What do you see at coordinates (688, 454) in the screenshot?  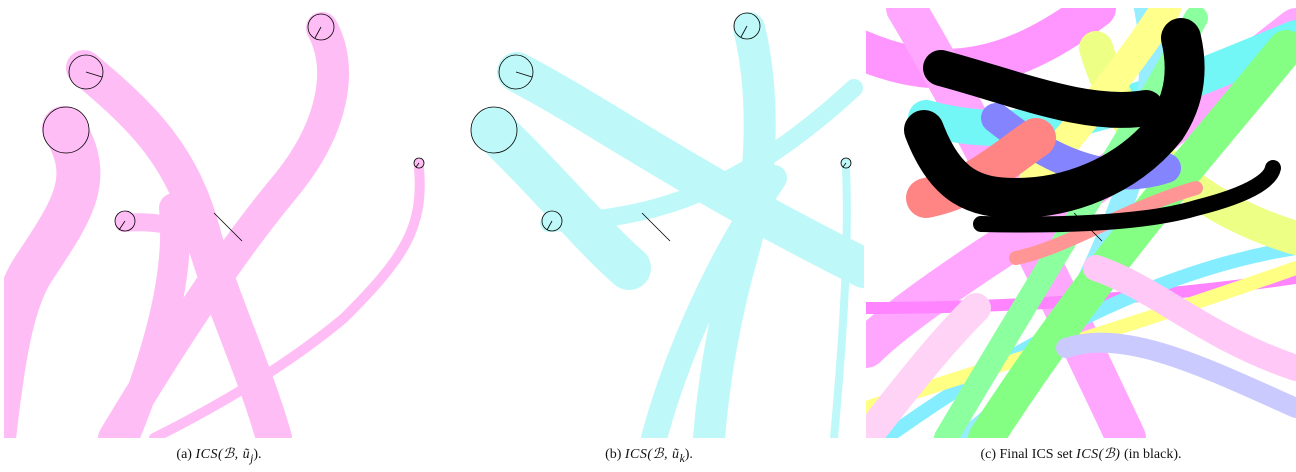 I see `caption-b-tail: ).` at bounding box center [688, 454].